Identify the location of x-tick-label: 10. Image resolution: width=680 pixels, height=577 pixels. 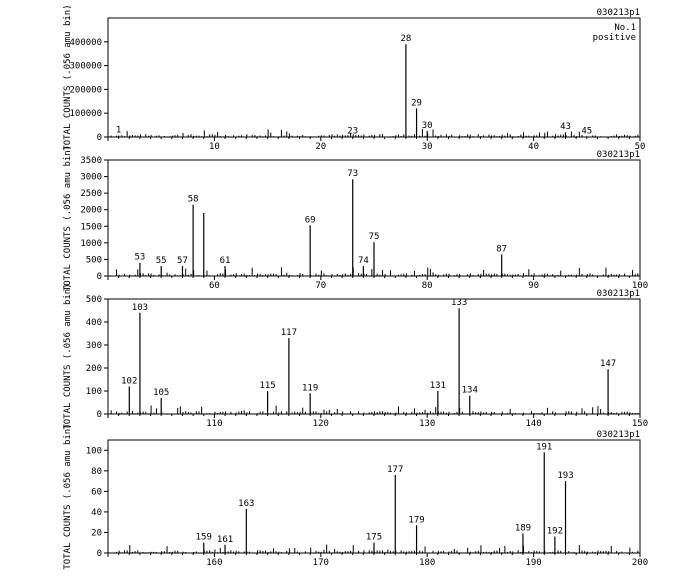
(214, 147).